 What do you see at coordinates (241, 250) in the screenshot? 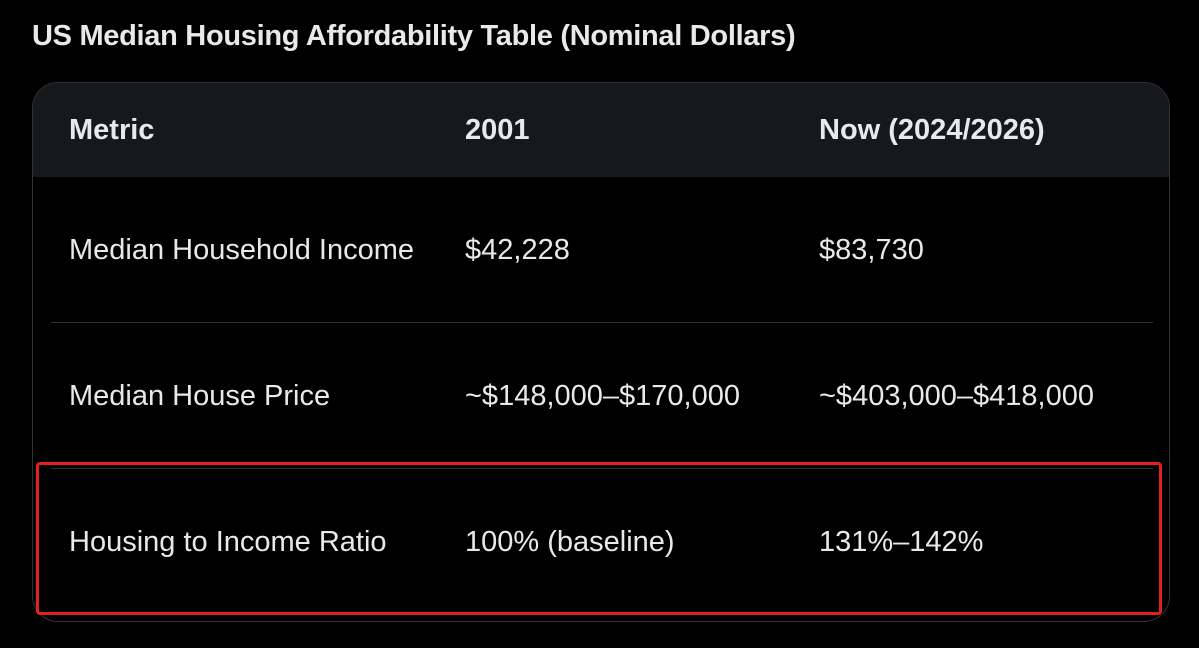
I see `table-cell: Median Household Income` at bounding box center [241, 250].